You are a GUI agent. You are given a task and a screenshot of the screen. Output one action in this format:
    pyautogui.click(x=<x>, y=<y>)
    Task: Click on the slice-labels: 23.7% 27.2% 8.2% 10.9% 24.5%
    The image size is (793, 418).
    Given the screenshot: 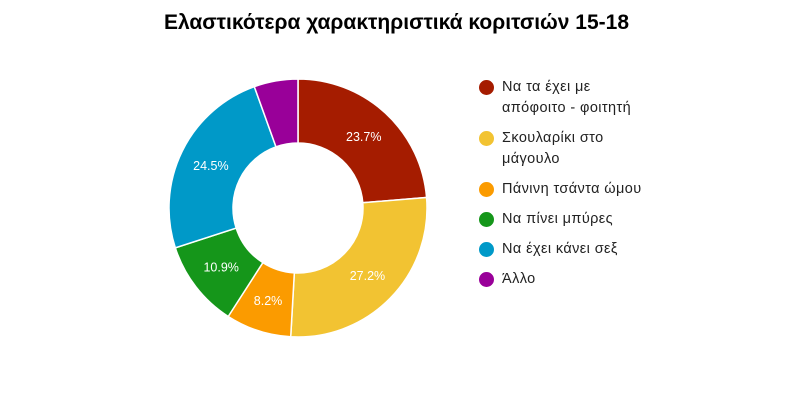 What is the action you would take?
    pyautogui.click(x=289, y=219)
    